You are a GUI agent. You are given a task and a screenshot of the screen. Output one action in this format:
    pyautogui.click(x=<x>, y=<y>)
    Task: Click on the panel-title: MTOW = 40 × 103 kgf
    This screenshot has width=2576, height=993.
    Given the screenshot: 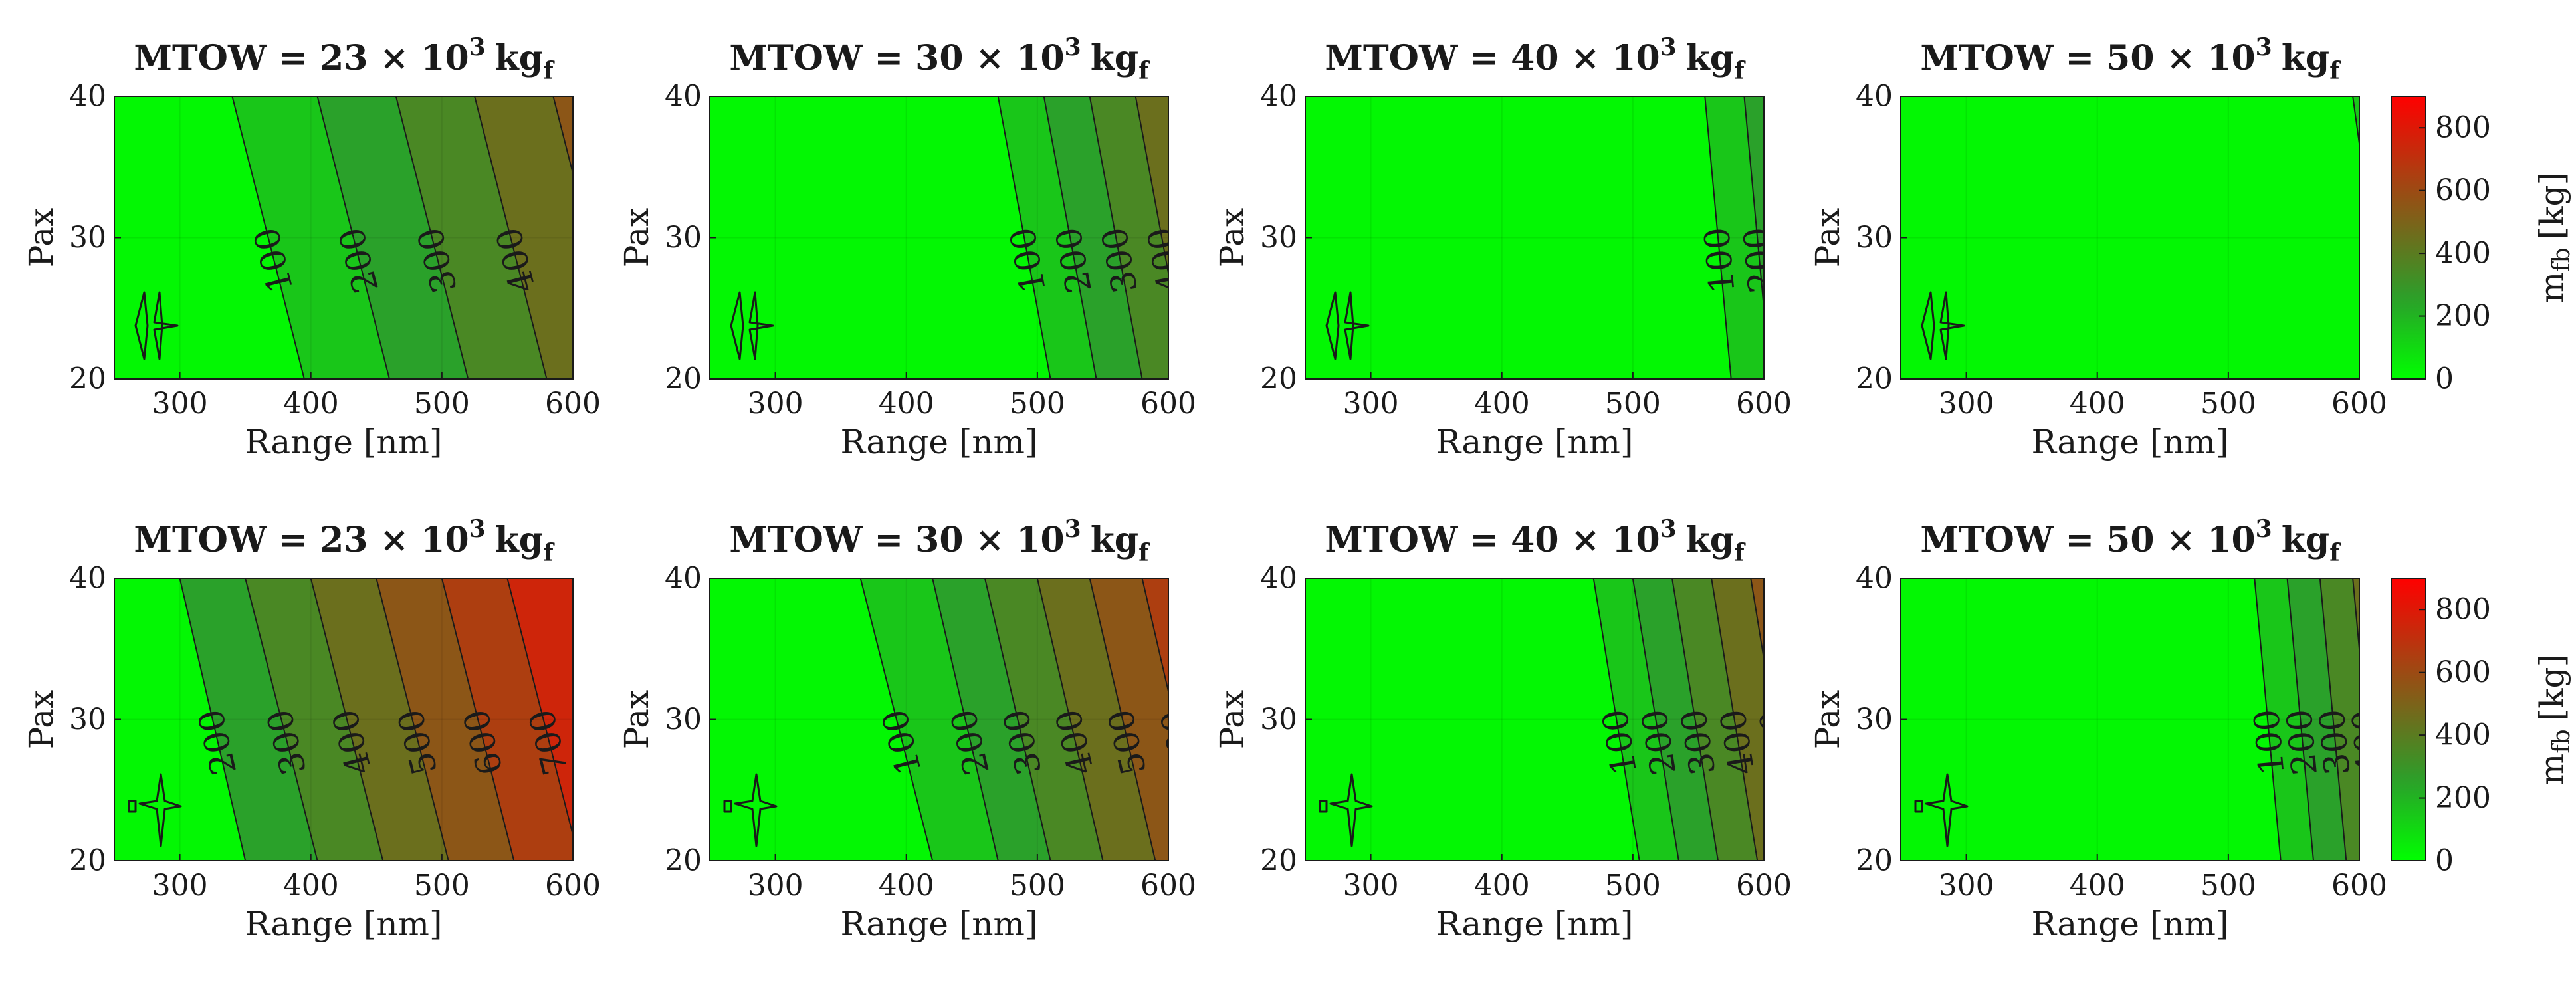 What is the action you would take?
    pyautogui.click(x=1535, y=541)
    